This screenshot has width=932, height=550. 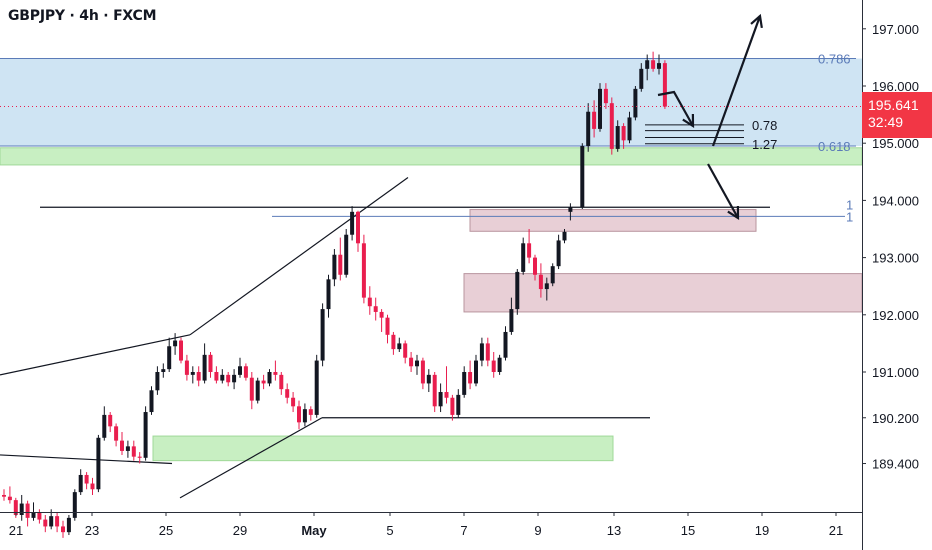 What do you see at coordinates (688, 530) in the screenshot?
I see `x-tick-label: 15` at bounding box center [688, 530].